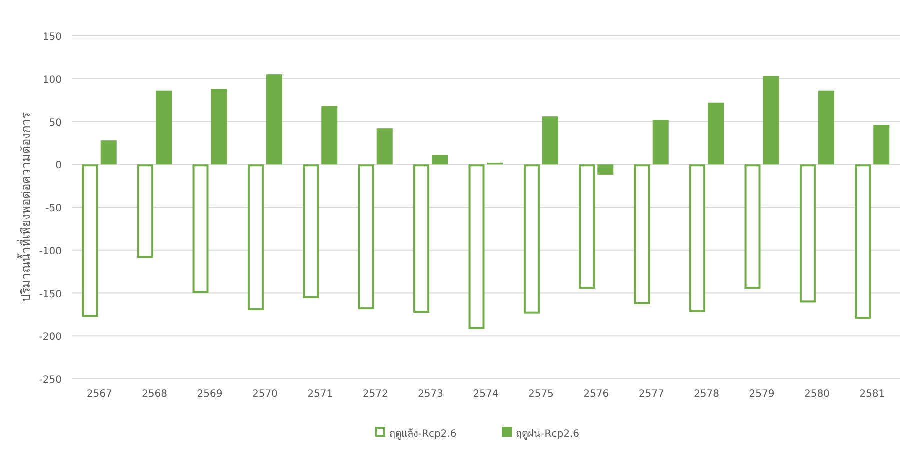 The width and height of the screenshot is (909, 459). What do you see at coordinates (431, 394) in the screenshot?
I see `x-tick-label: 2573` at bounding box center [431, 394].